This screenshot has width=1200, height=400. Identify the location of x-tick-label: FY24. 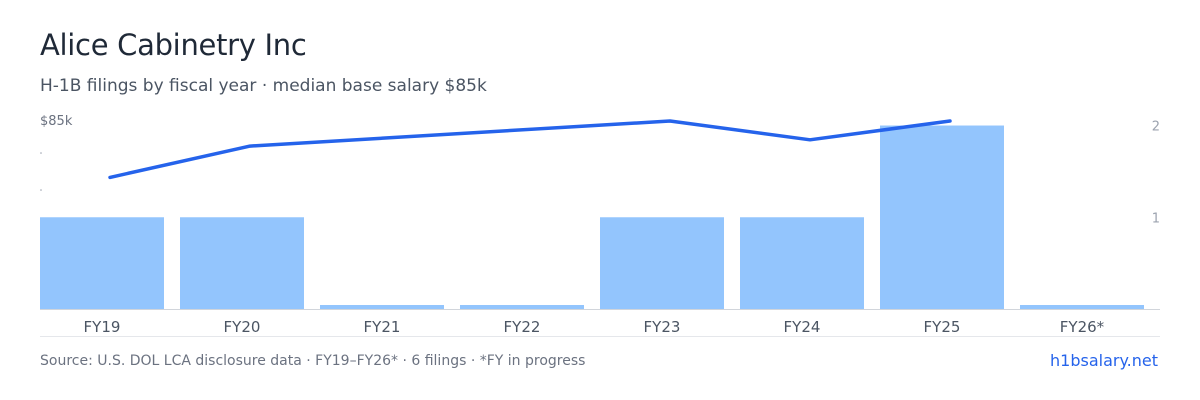
(802, 327).